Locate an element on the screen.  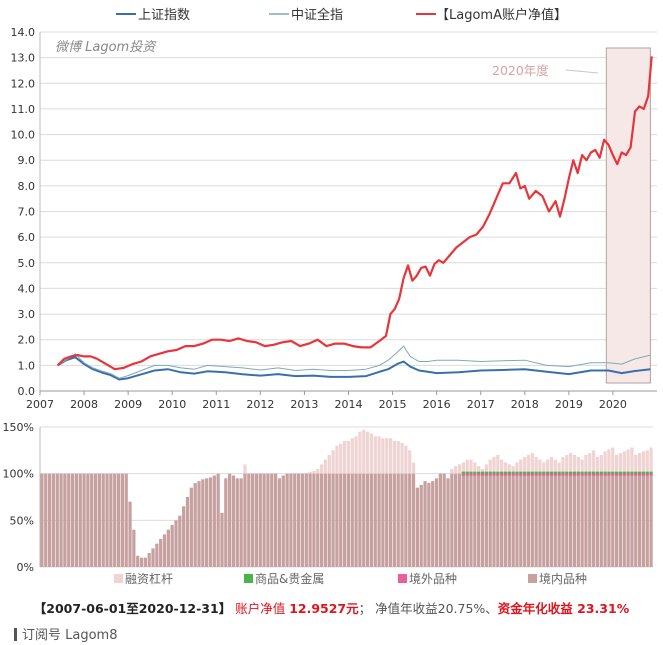
legend-label-overseas: 境外品种 is located at coordinates (433, 578).